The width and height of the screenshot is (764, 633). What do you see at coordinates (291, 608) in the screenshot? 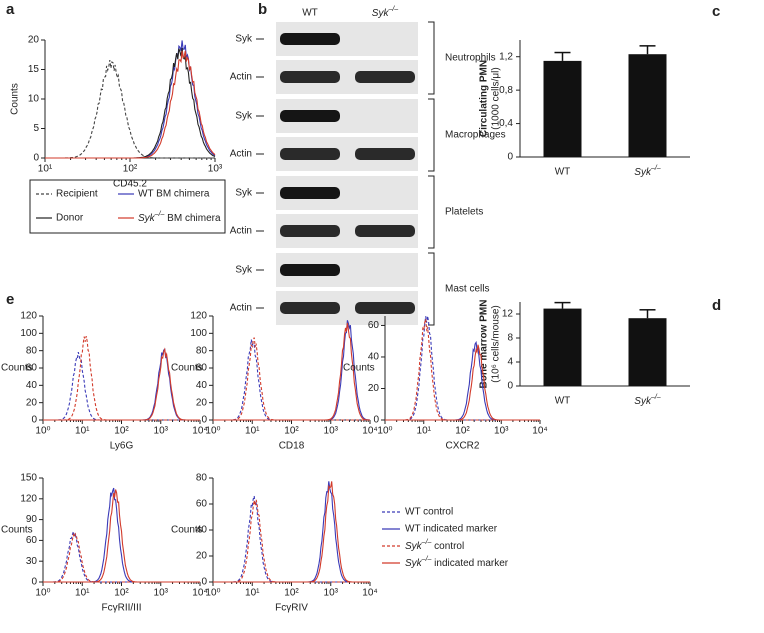
I see `x-axis-label: FcγRIV` at bounding box center [291, 608].